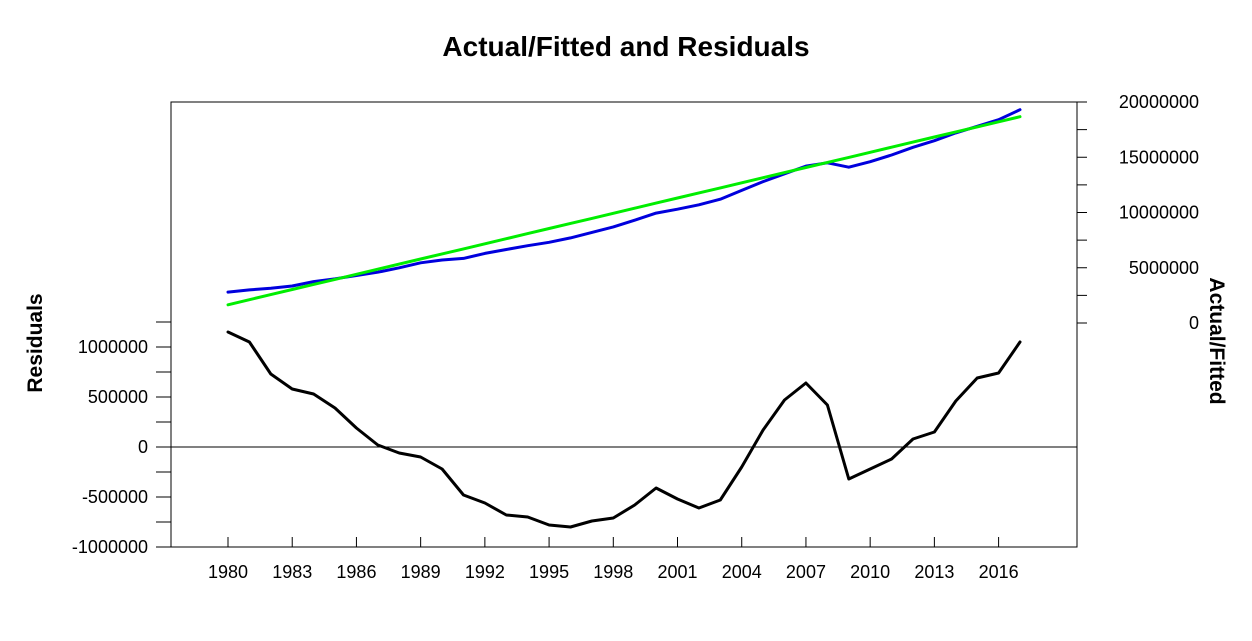 The height and width of the screenshot is (641, 1252). What do you see at coordinates (613, 572) in the screenshot?
I see `x-tick-label: 1998` at bounding box center [613, 572].